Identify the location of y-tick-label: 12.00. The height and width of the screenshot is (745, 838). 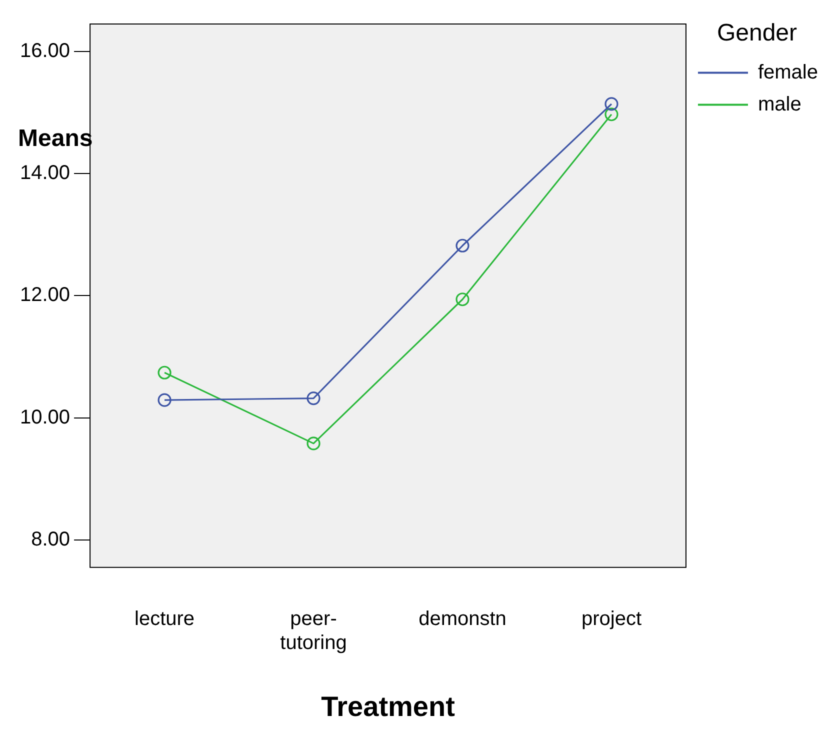
(45, 295).